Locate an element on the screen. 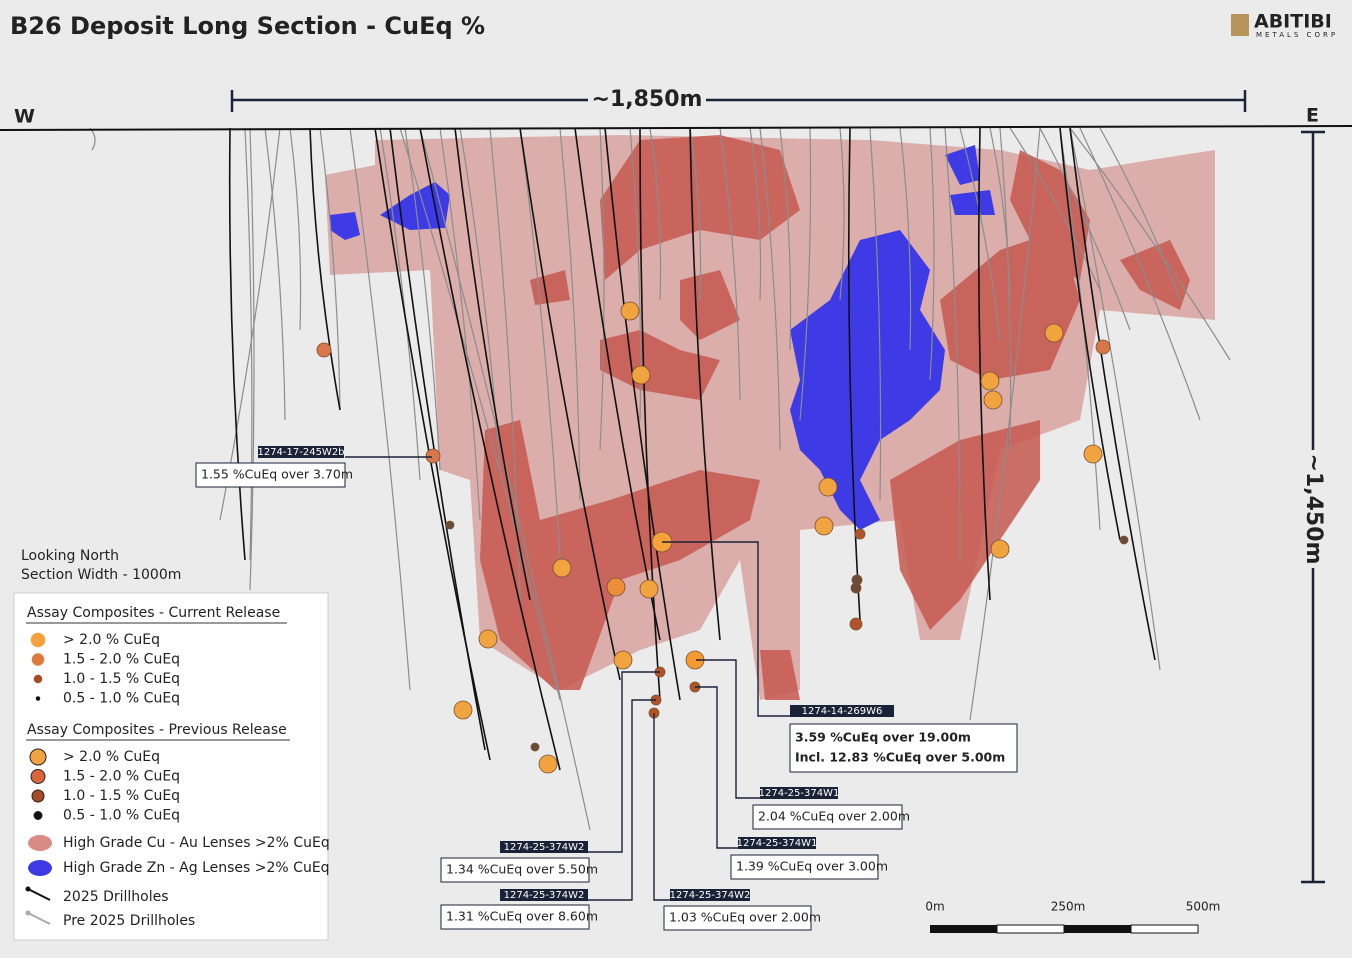  legend-label: 1.5 - 2.0 % CuEq is located at coordinates (121, 660).